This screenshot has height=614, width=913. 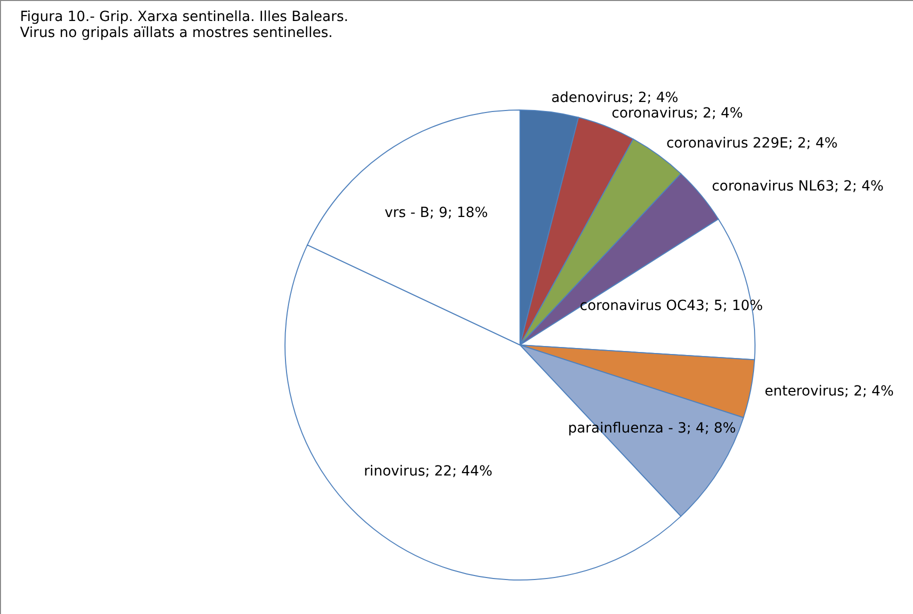 What do you see at coordinates (184, 17) in the screenshot?
I see `text: Figura 10.- Grip. Xarxa sentinella. Illes Balears.` at bounding box center [184, 17].